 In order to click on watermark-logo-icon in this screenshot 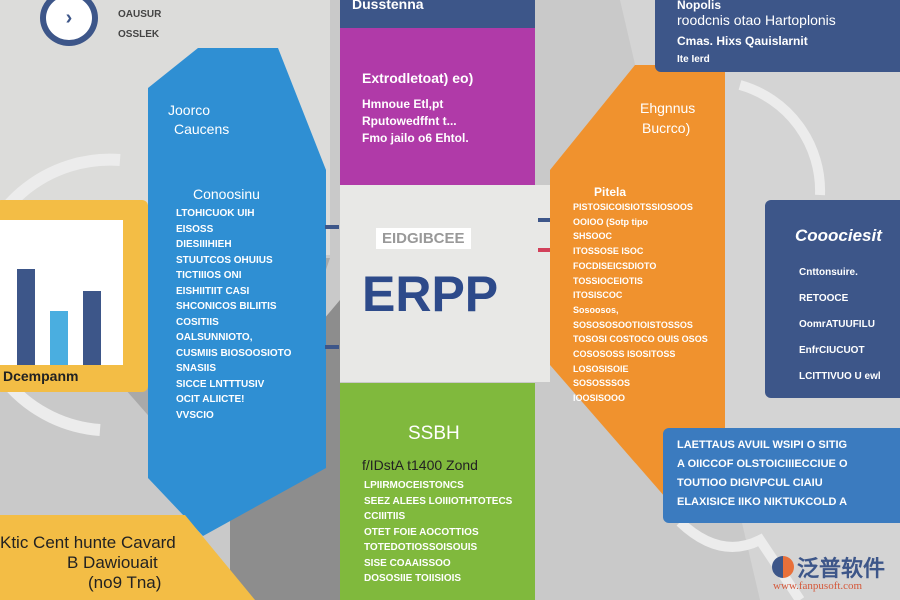, I will do `click(783, 567)`.